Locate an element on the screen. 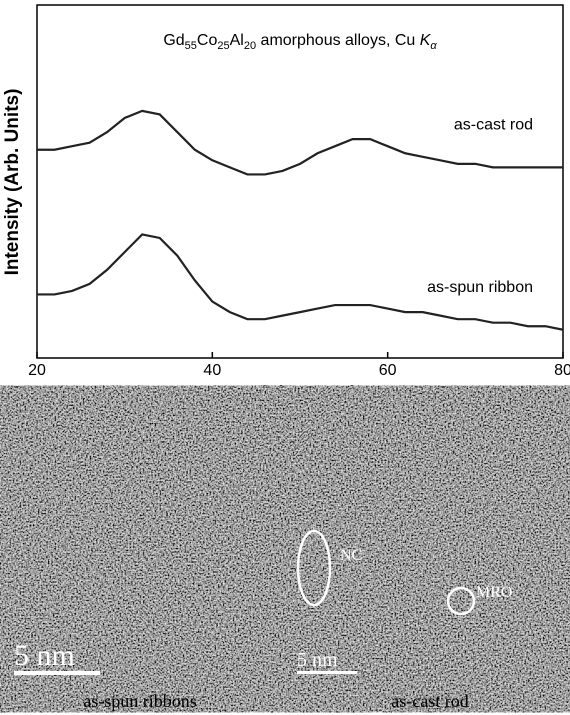 The height and width of the screenshot is (715, 570). series-label: as-spun ribbon is located at coordinates (480, 287).